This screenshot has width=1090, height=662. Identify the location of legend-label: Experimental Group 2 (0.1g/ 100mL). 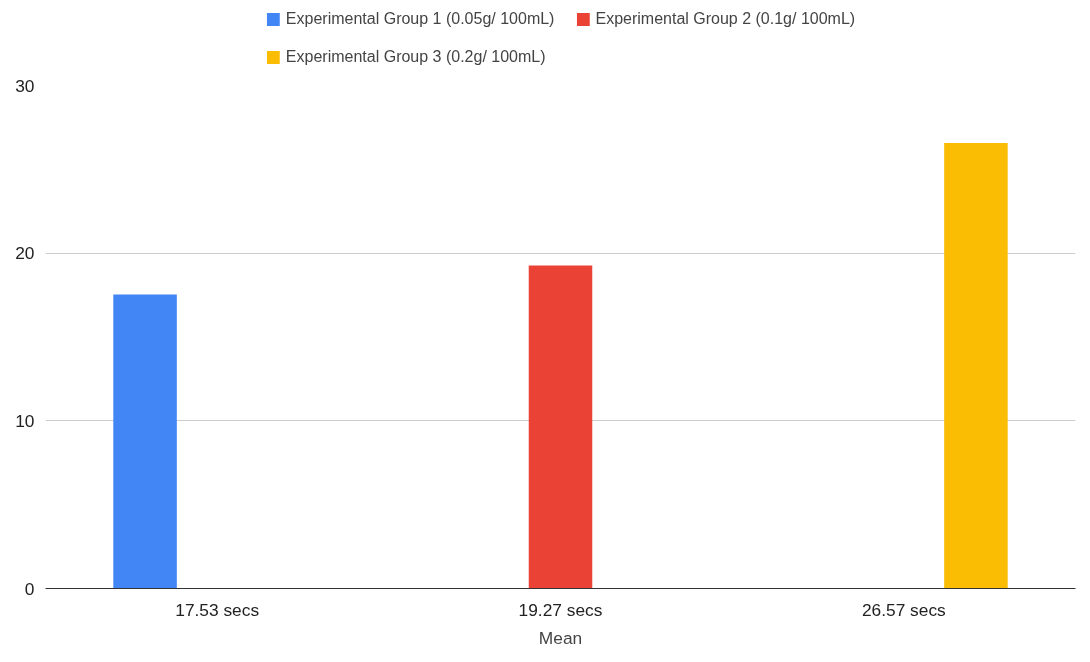
(725, 18).